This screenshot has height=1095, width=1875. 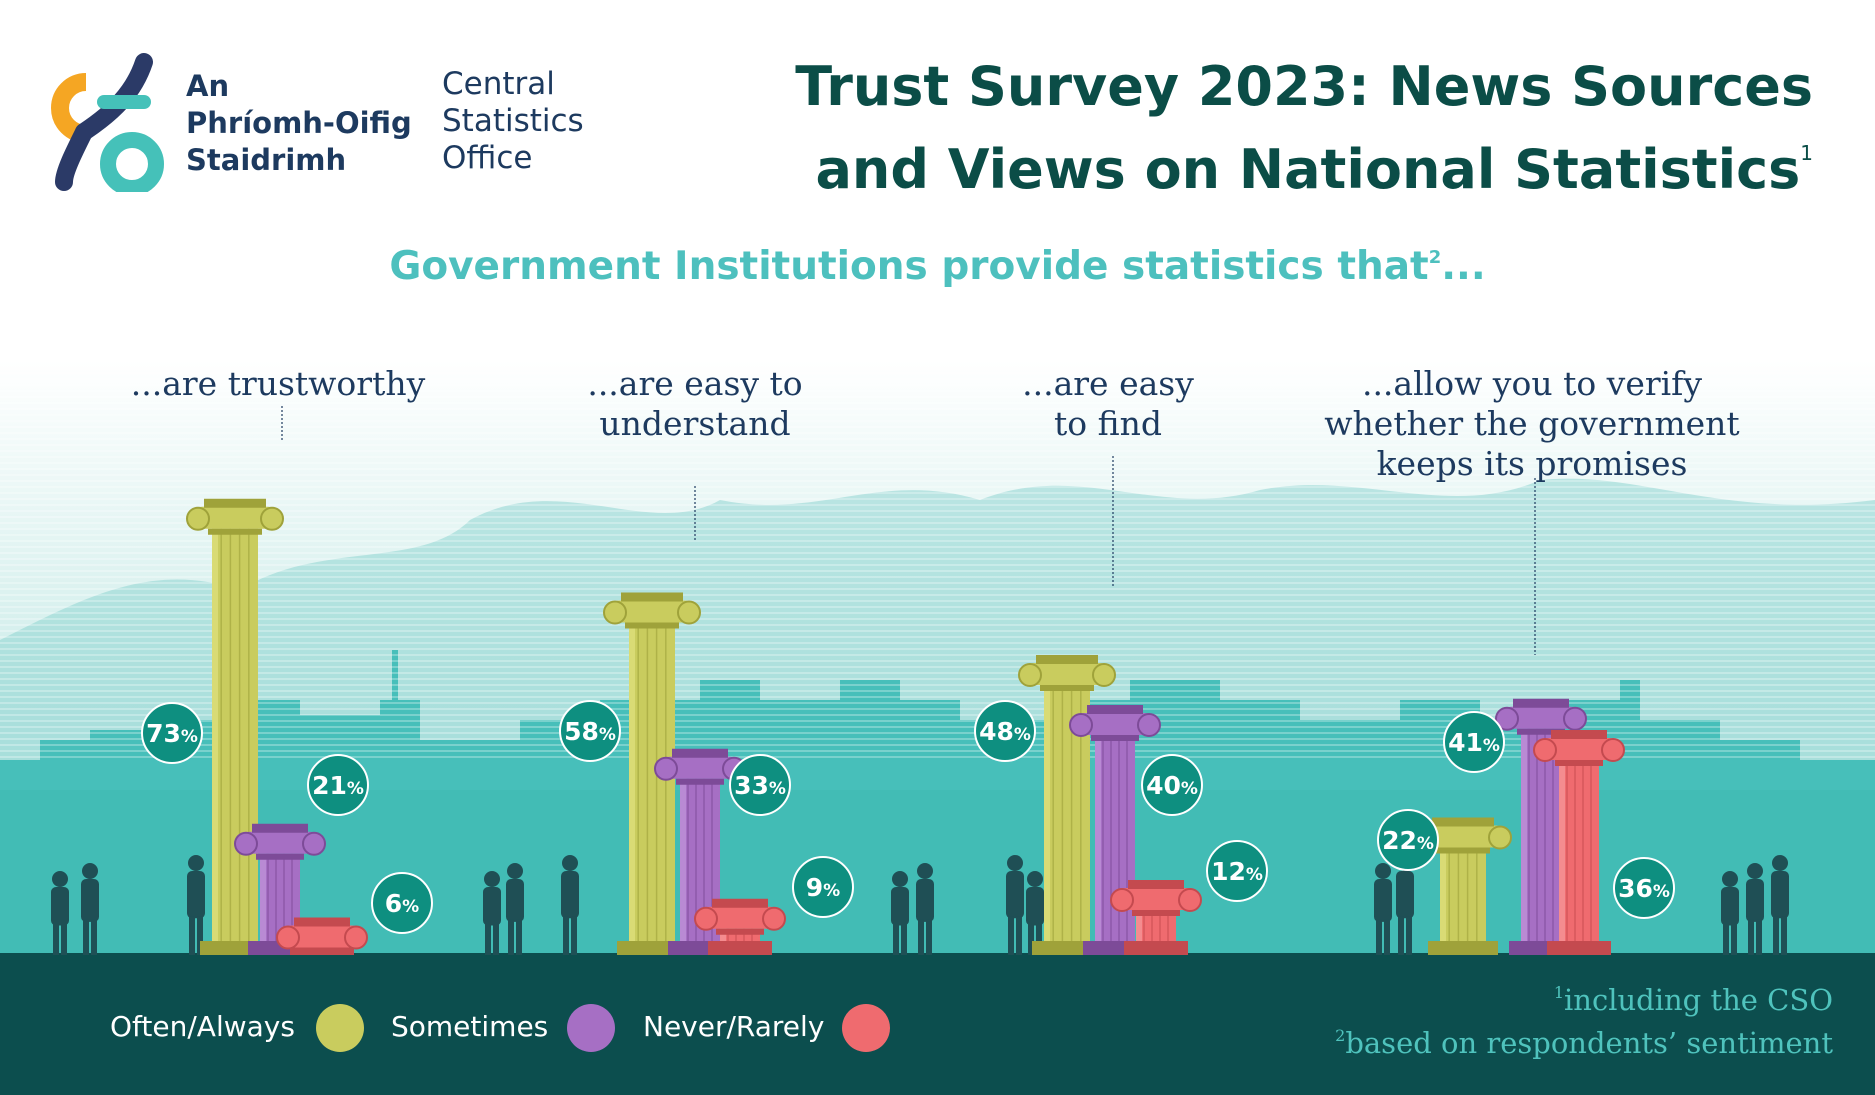 I want to click on legend-label-sometimes: Sometimes, so click(x=470, y=1026).